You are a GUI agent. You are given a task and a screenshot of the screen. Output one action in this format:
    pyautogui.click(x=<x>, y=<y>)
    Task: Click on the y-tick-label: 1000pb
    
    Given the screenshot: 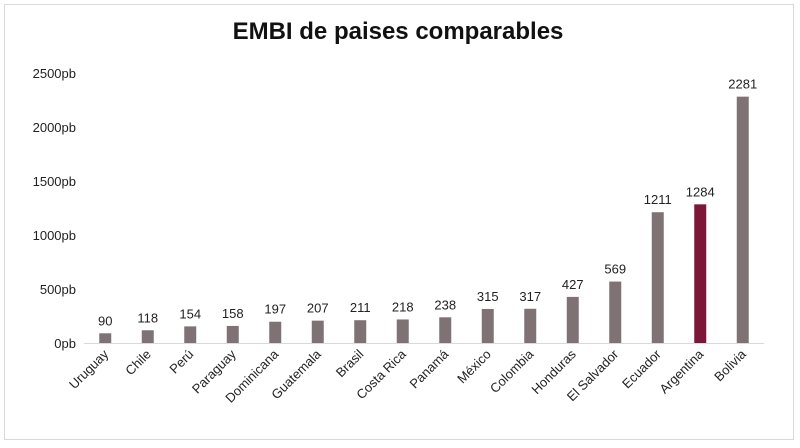 What is the action you would take?
    pyautogui.click(x=54, y=235)
    